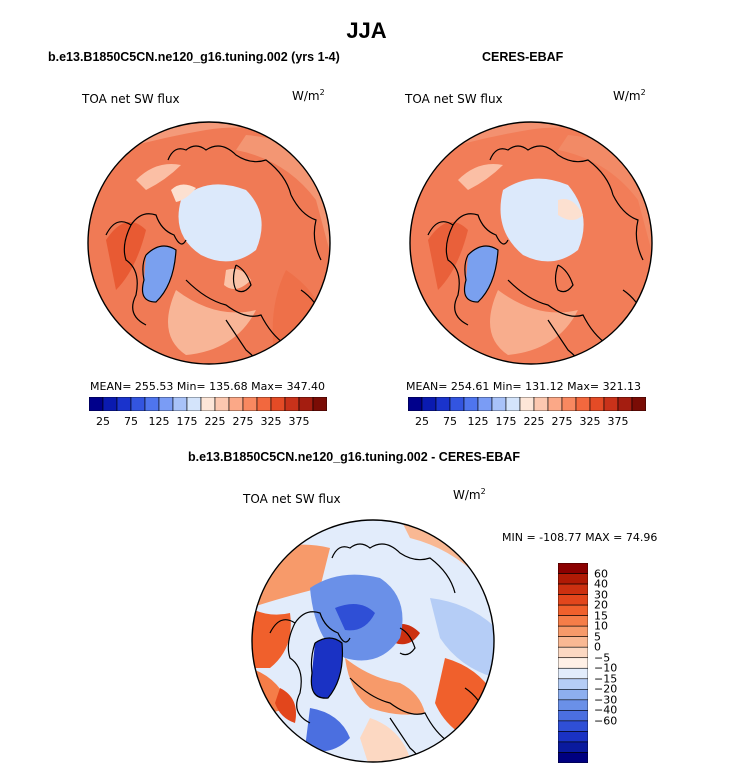 The height and width of the screenshot is (769, 733). What do you see at coordinates (597, 637) in the screenshot?
I see `diff-colorbar-tick-label: 5` at bounding box center [597, 637].